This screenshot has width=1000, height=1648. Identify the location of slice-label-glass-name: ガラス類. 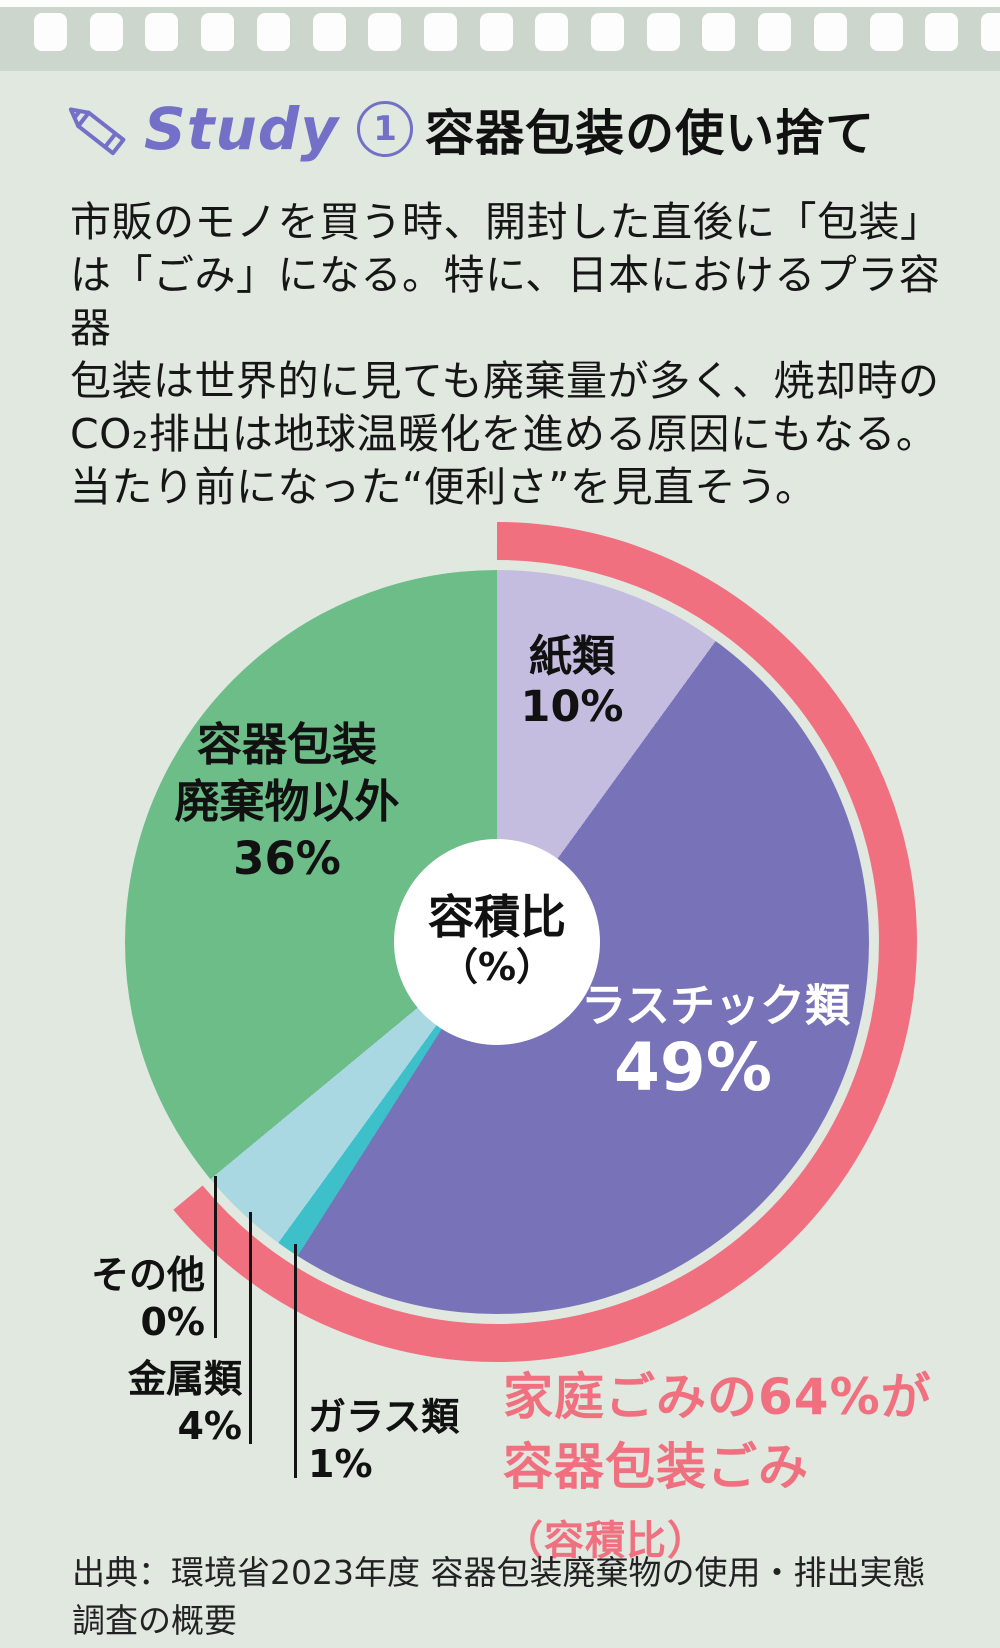
(384, 1417).